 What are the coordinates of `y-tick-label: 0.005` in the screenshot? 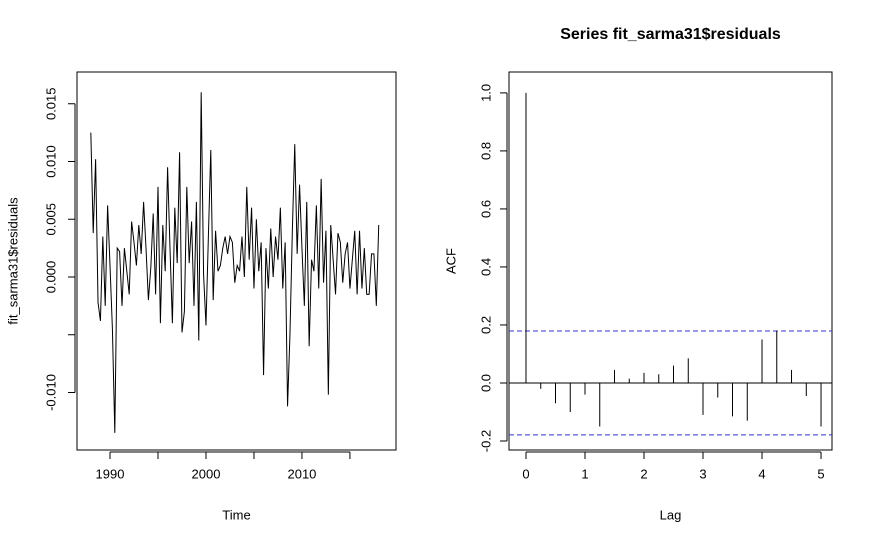 It's located at (50, 219).